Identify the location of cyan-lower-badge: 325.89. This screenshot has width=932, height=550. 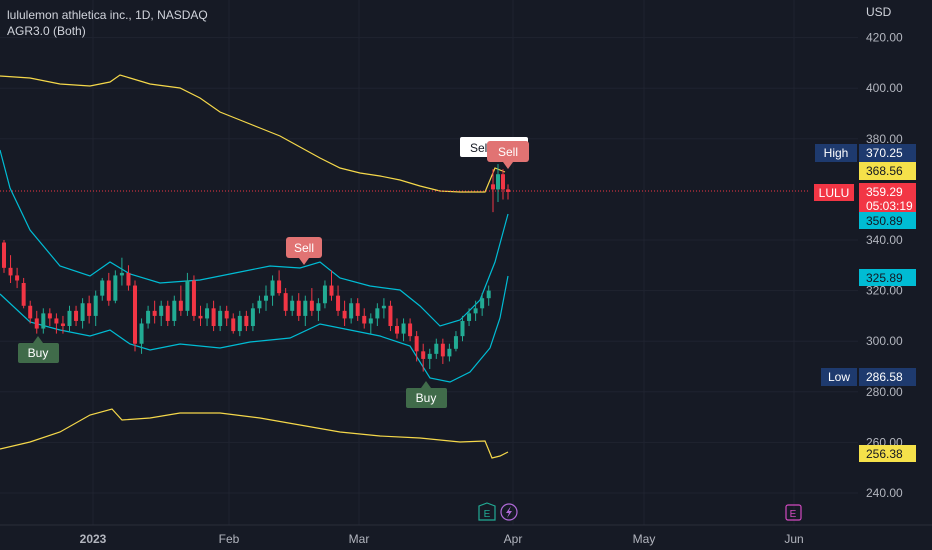
(887, 277).